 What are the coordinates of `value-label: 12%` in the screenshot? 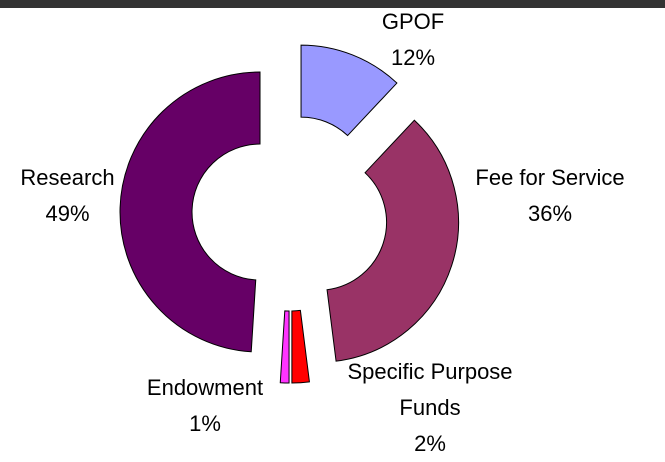 It's located at (413, 57).